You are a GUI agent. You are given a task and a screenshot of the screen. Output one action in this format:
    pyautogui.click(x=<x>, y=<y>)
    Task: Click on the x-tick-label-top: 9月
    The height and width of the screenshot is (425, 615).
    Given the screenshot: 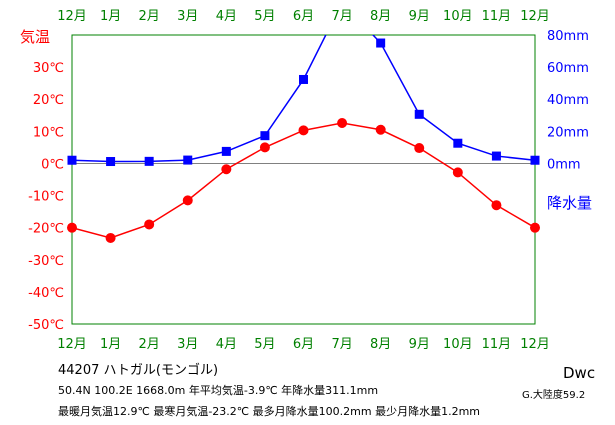 What is the action you would take?
    pyautogui.click(x=419, y=16)
    